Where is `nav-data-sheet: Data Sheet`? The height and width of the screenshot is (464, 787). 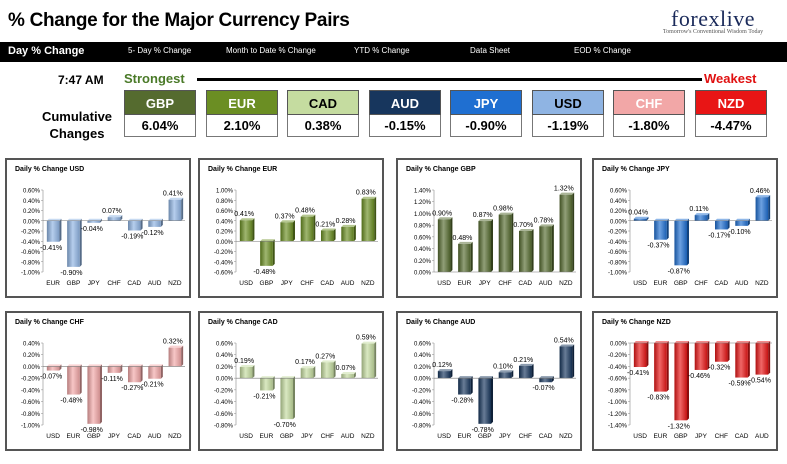 nav-data-sheet: Data Sheet is located at coordinates (490, 50).